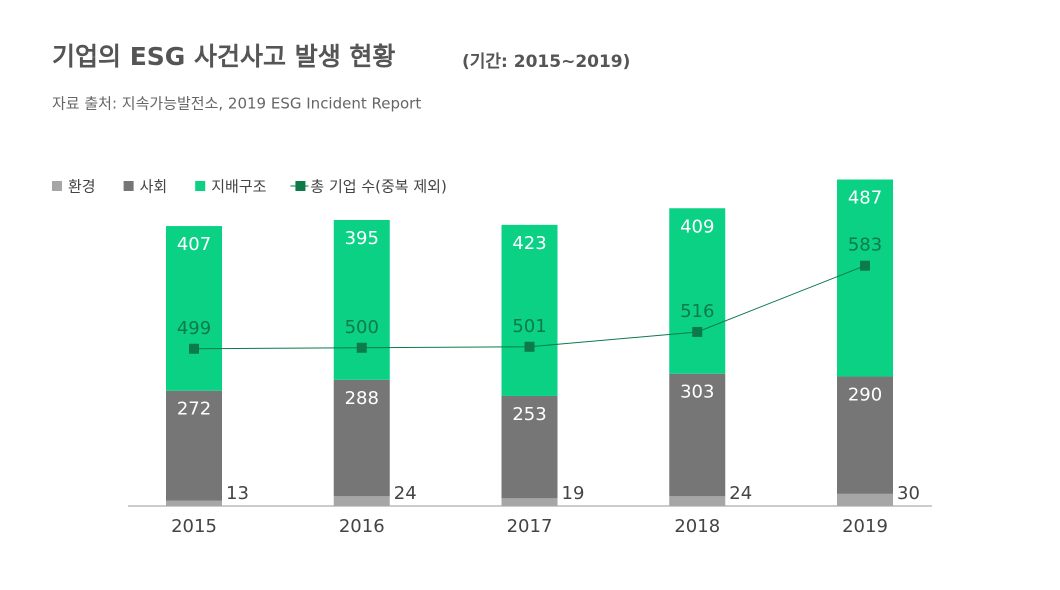 This screenshot has width=1060, height=590. What do you see at coordinates (865, 526) in the screenshot?
I see `x-tick-label: 2019` at bounding box center [865, 526].